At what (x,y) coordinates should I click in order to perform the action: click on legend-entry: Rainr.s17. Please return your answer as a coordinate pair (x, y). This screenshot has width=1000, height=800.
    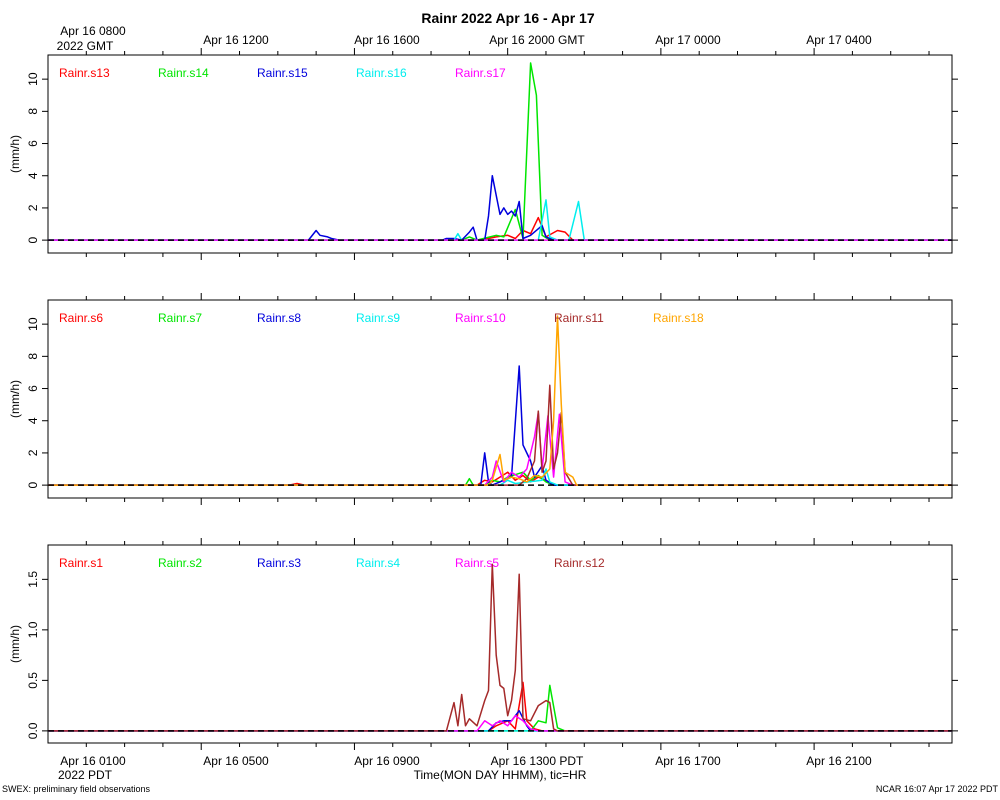
    Looking at the image, I should click on (480, 73).